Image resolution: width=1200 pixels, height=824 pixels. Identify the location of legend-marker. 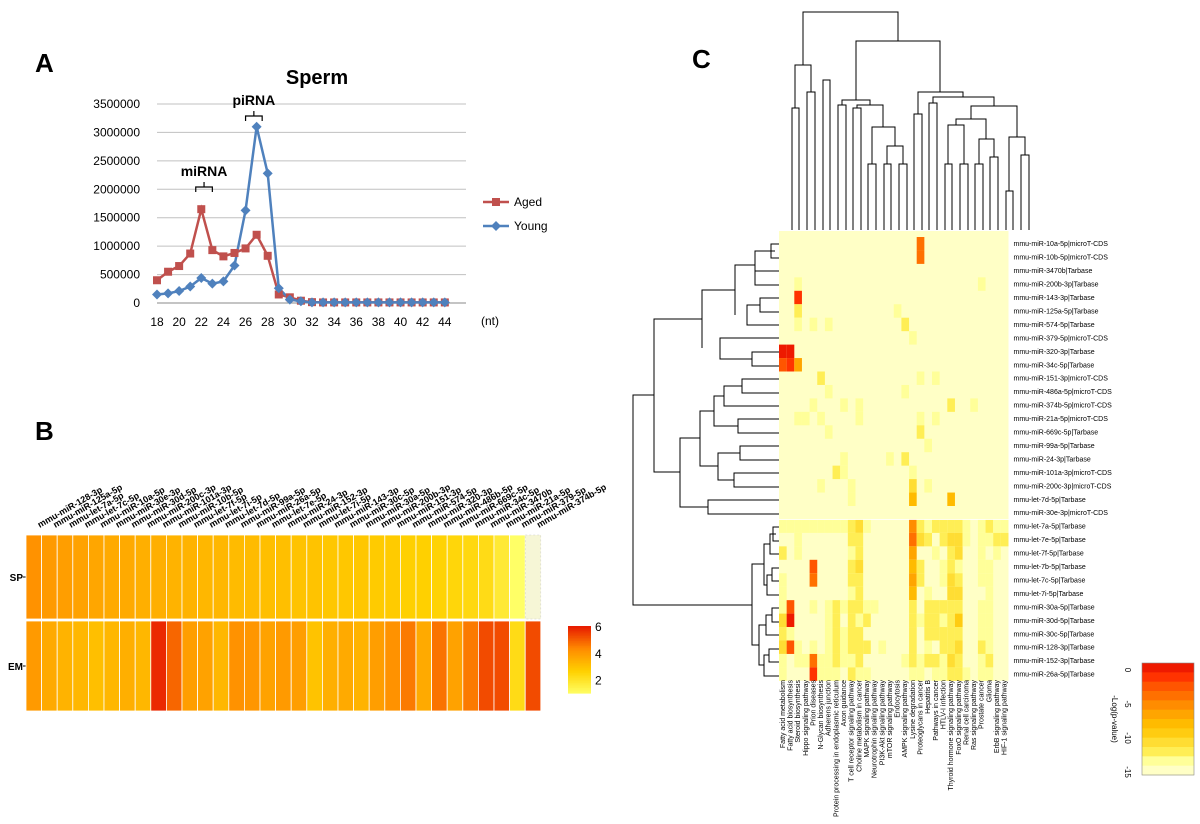
(496, 202).